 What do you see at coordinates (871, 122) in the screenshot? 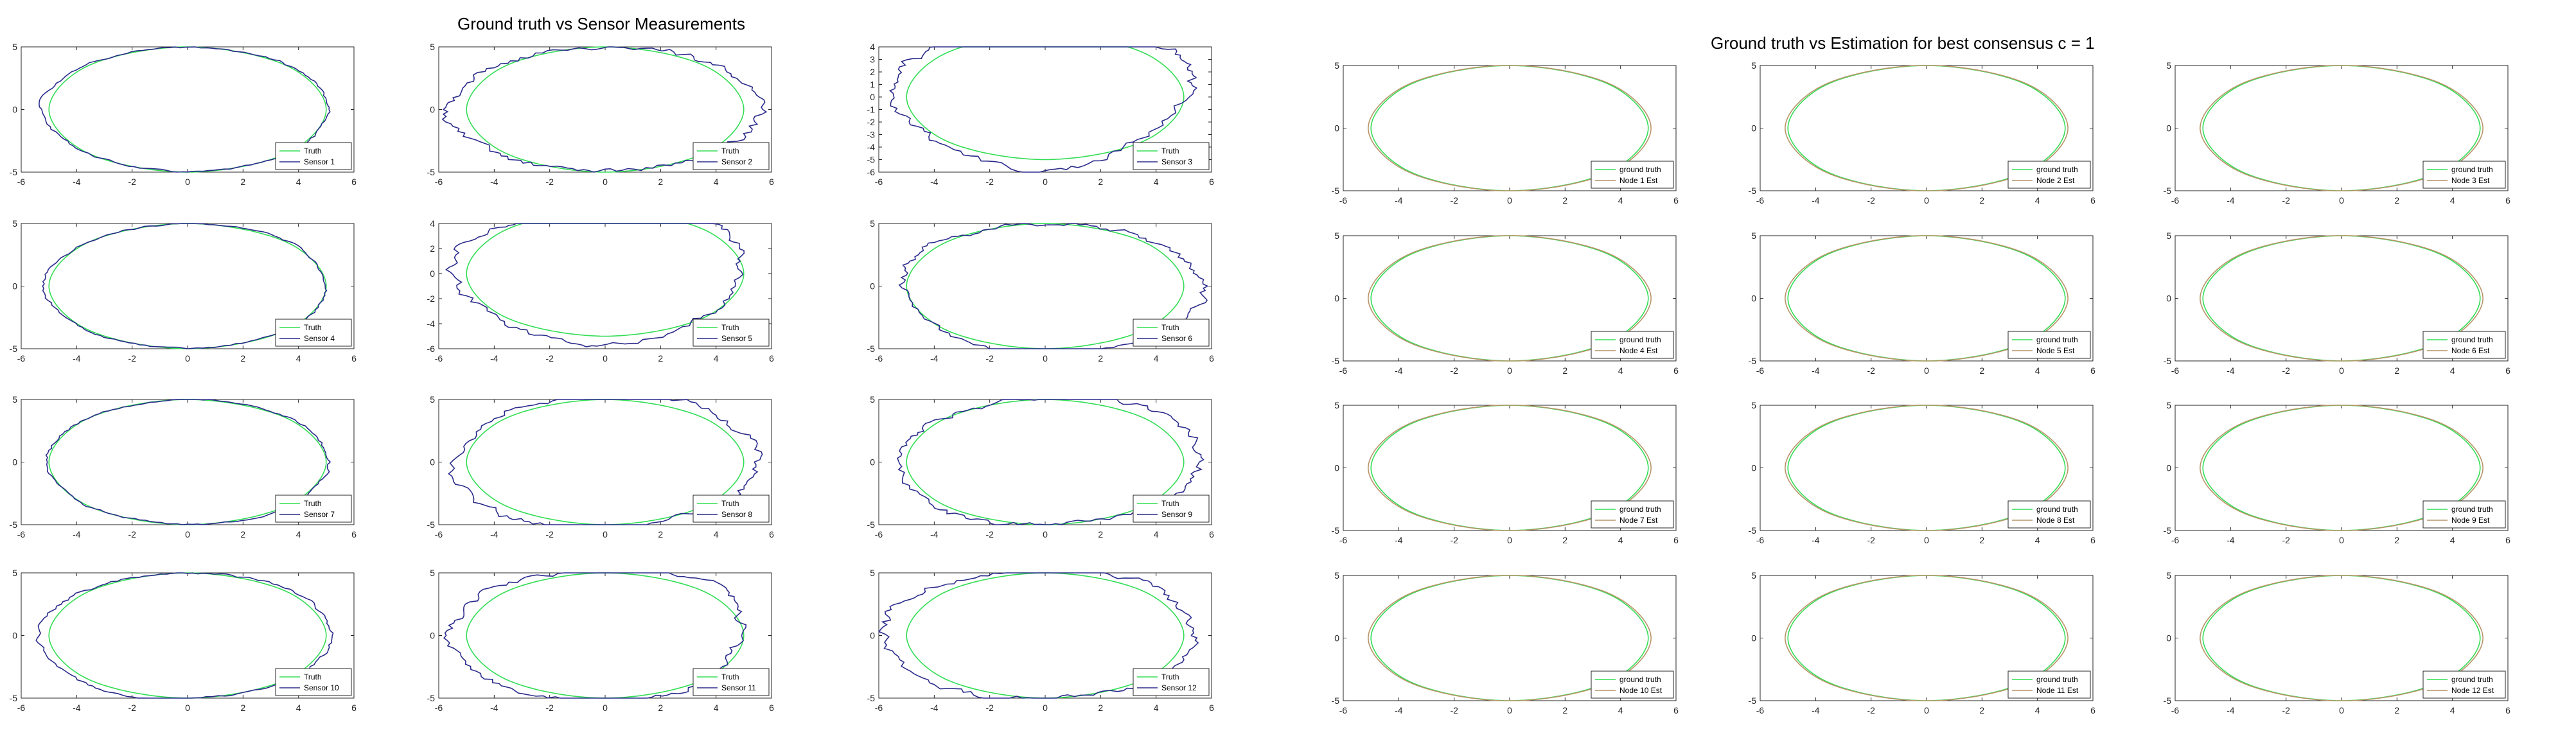
I see `y-tick-label: -2` at bounding box center [871, 122].